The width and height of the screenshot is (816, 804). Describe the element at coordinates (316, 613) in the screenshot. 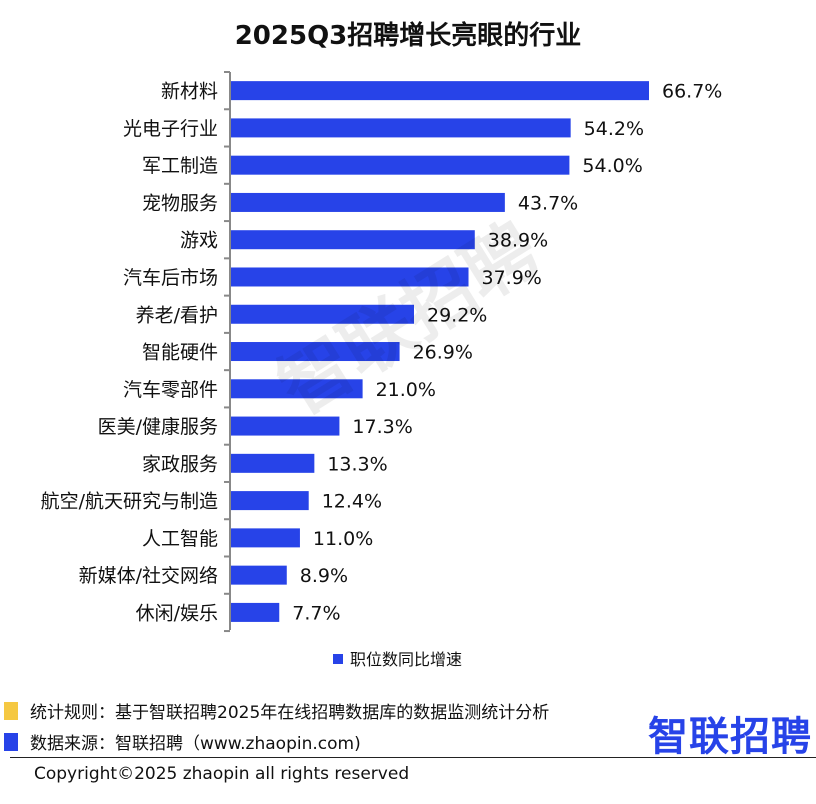

I see `value-label: 7.7%` at that location.